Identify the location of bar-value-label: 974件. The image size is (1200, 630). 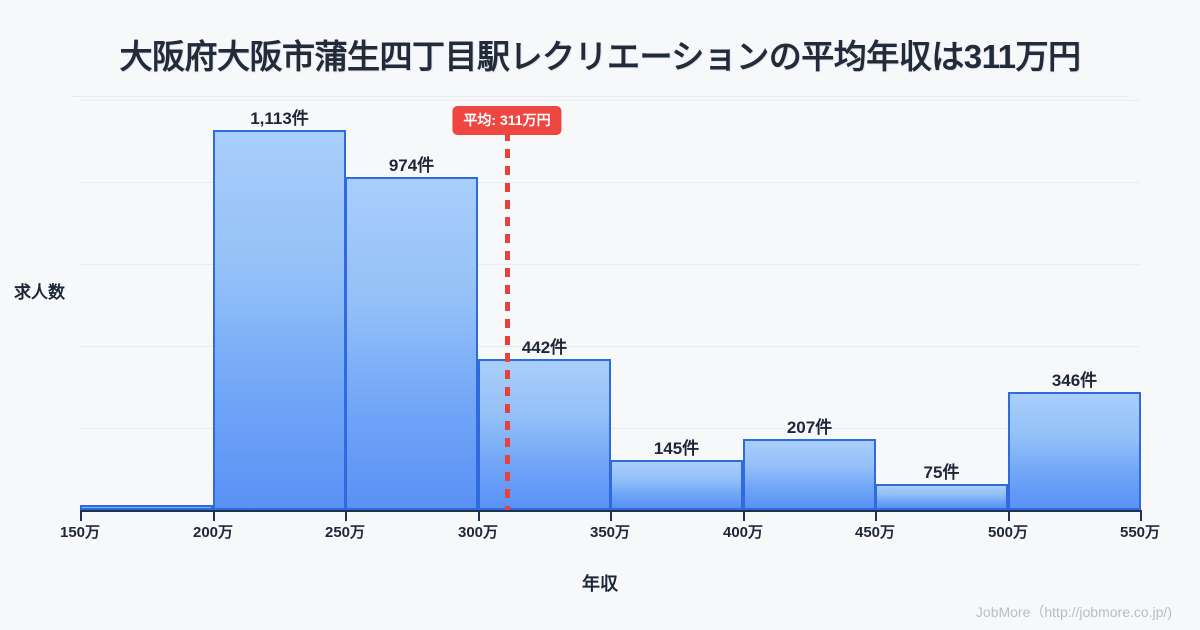
(411, 165).